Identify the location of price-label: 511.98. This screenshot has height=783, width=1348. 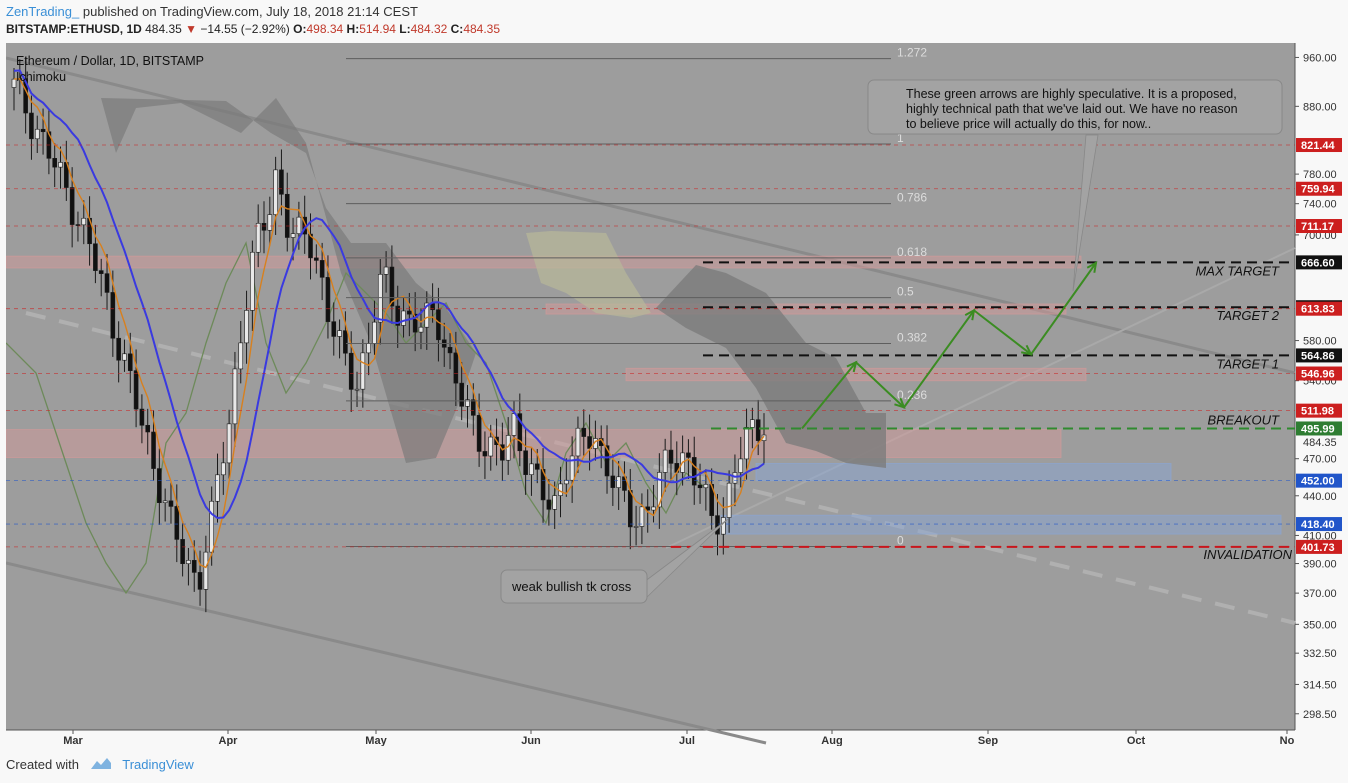
(1317, 412).